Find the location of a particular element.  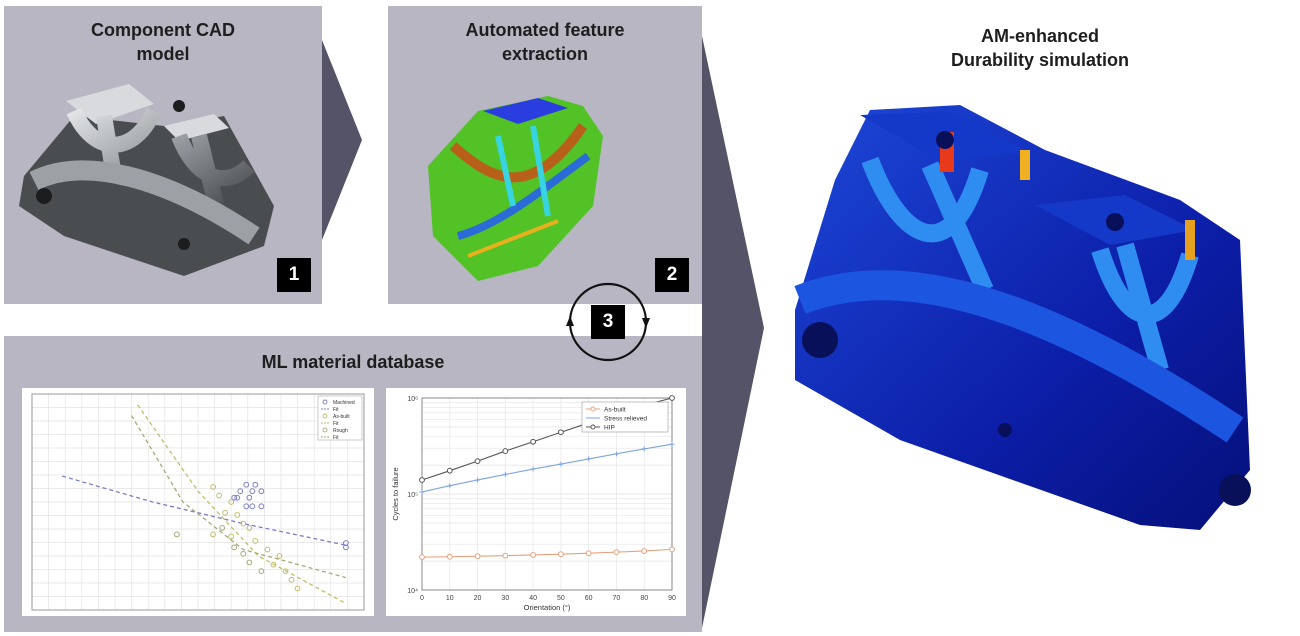

step-badge-3: 3 is located at coordinates (608, 322).